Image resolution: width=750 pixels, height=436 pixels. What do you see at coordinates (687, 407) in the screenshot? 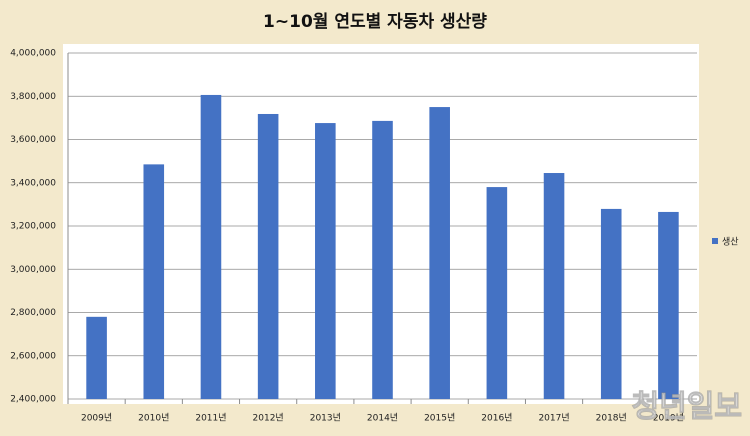
I see `watermark: 청년일보` at bounding box center [687, 407].